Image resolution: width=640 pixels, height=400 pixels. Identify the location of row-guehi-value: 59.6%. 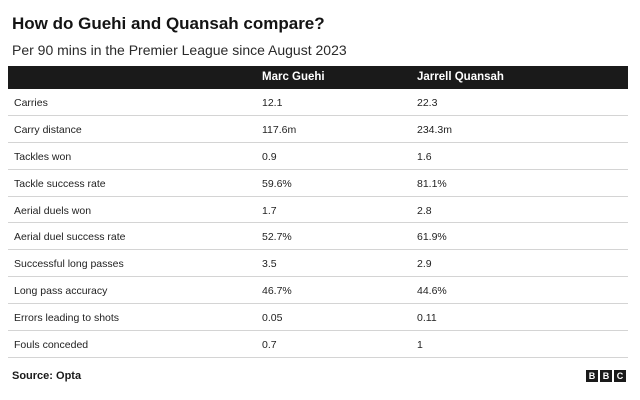
(277, 183).